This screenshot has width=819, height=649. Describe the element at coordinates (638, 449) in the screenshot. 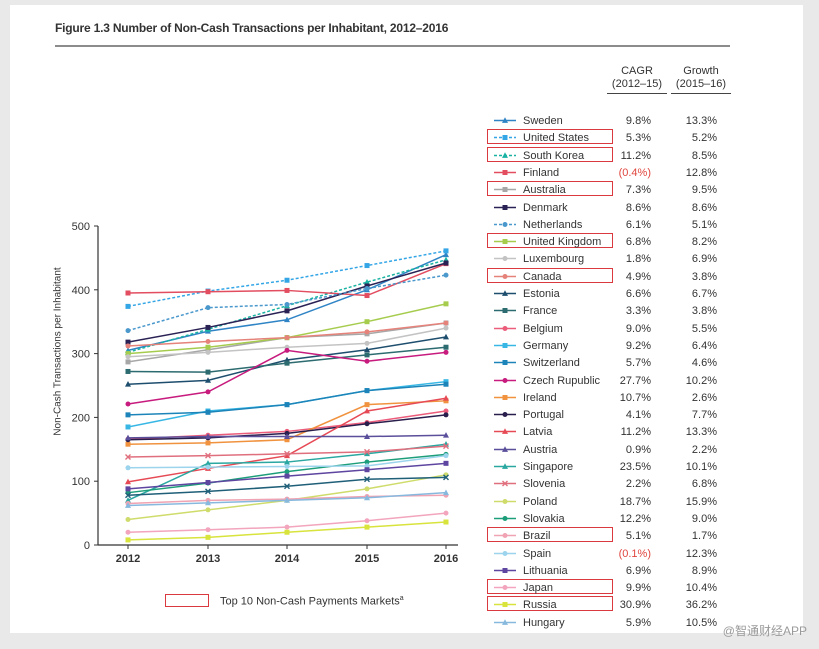

I see `legend-cagr-value: 0.9%` at that location.